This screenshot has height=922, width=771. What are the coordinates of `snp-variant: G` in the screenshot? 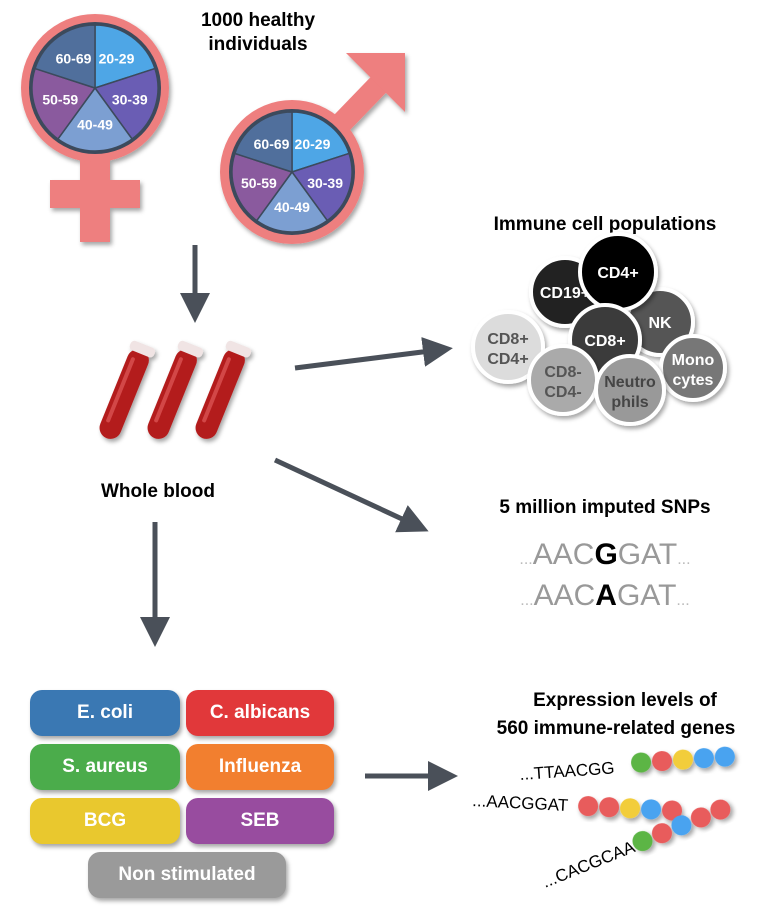 It's located at (605, 554).